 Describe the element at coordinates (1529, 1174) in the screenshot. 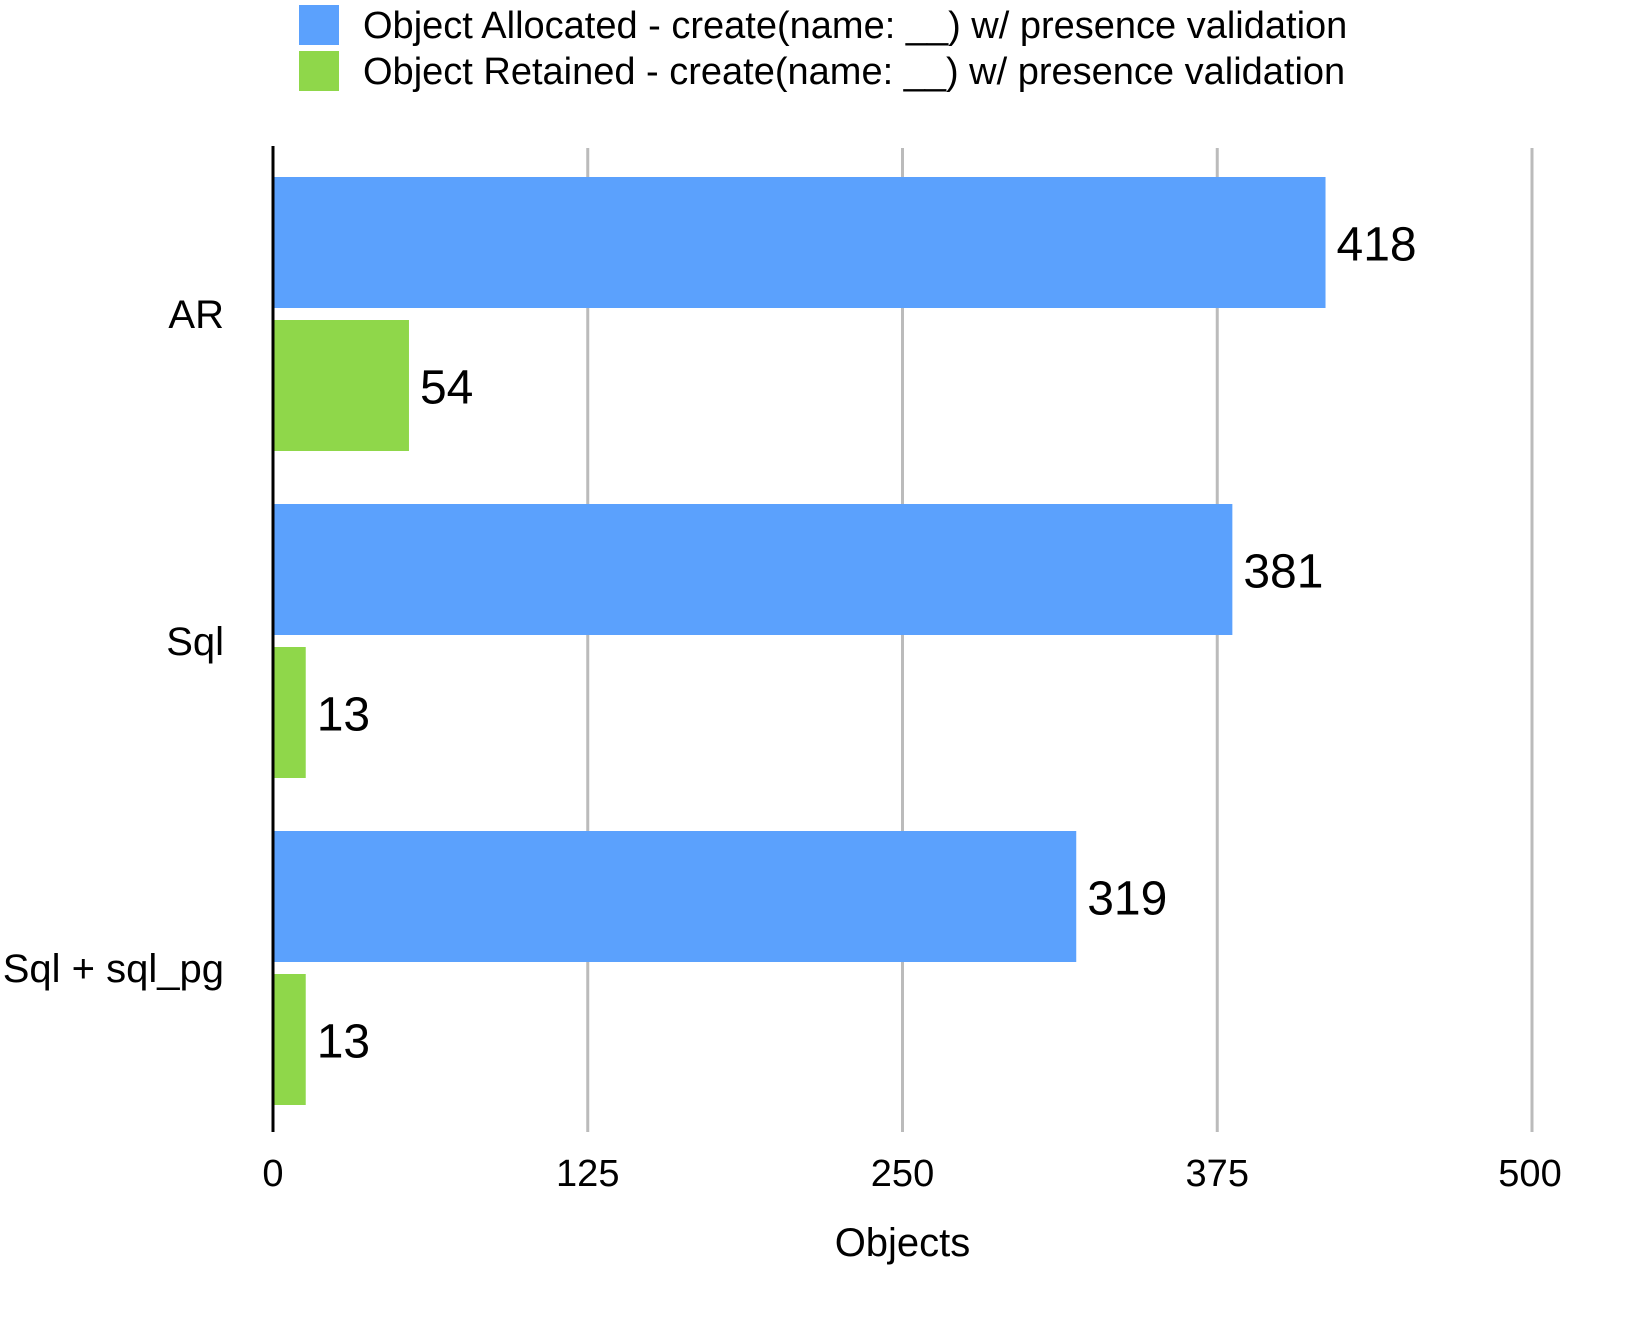

I see `x-tick-label-500: 500` at that location.